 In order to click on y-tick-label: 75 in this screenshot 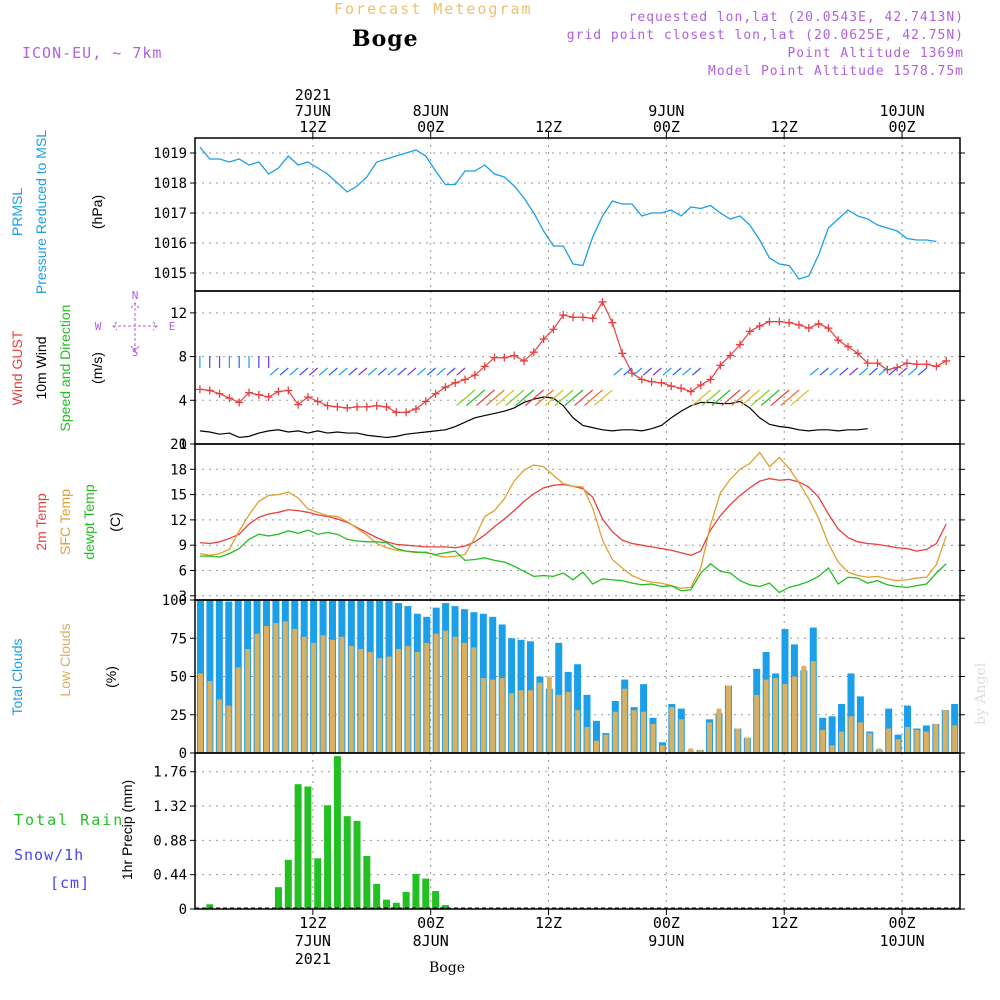, I will do `click(178, 639)`.